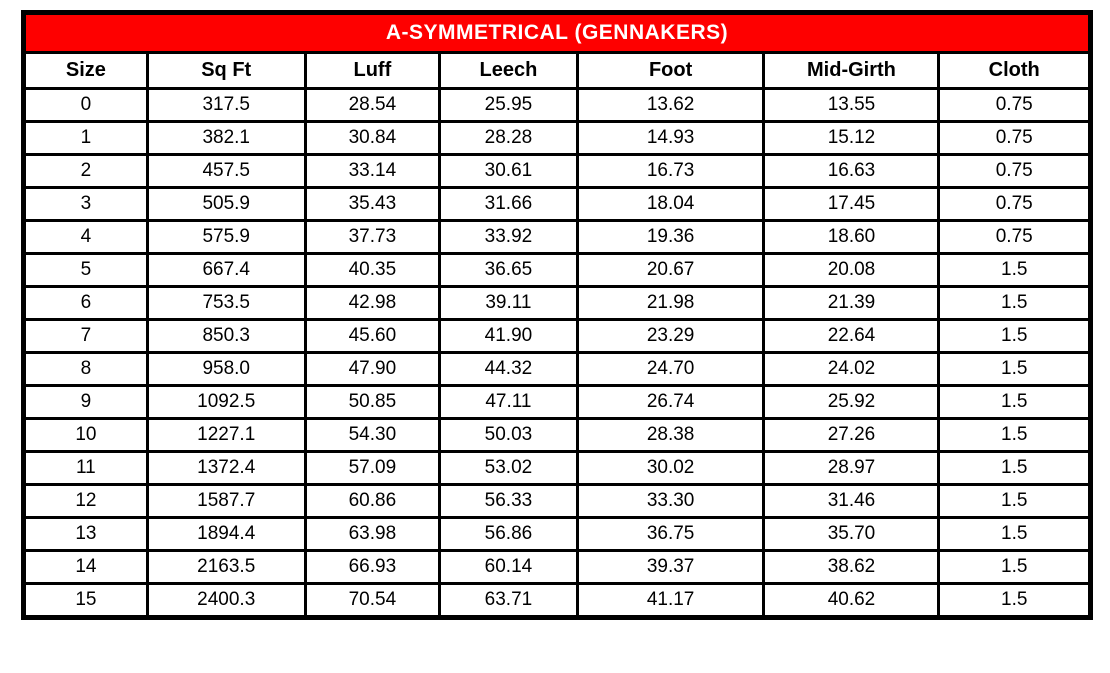 The height and width of the screenshot is (673, 1110). Describe the element at coordinates (508, 105) in the screenshot. I see `cell: 25.95` at that location.